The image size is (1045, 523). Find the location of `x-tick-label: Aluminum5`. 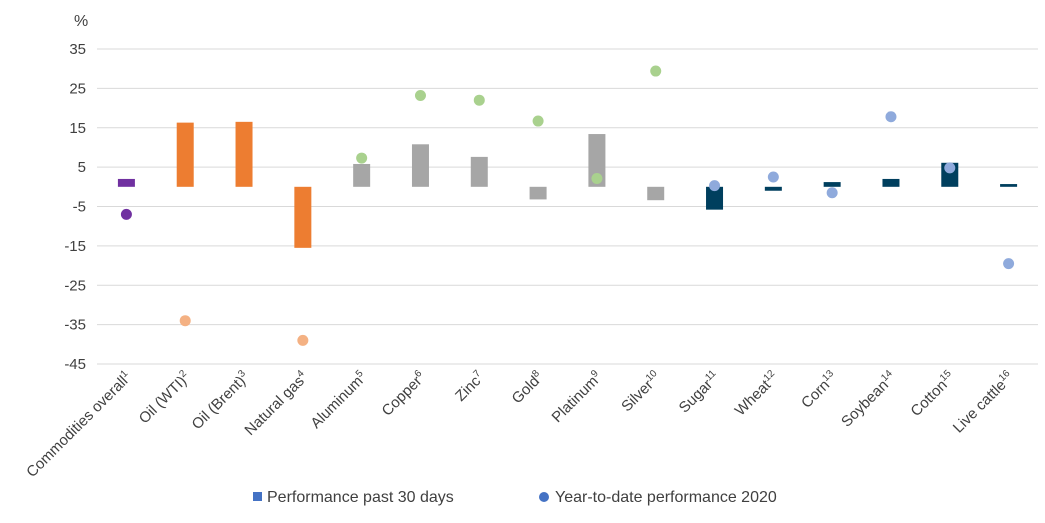

x-tick-label: Aluminum5 is located at coordinates (339, 400).